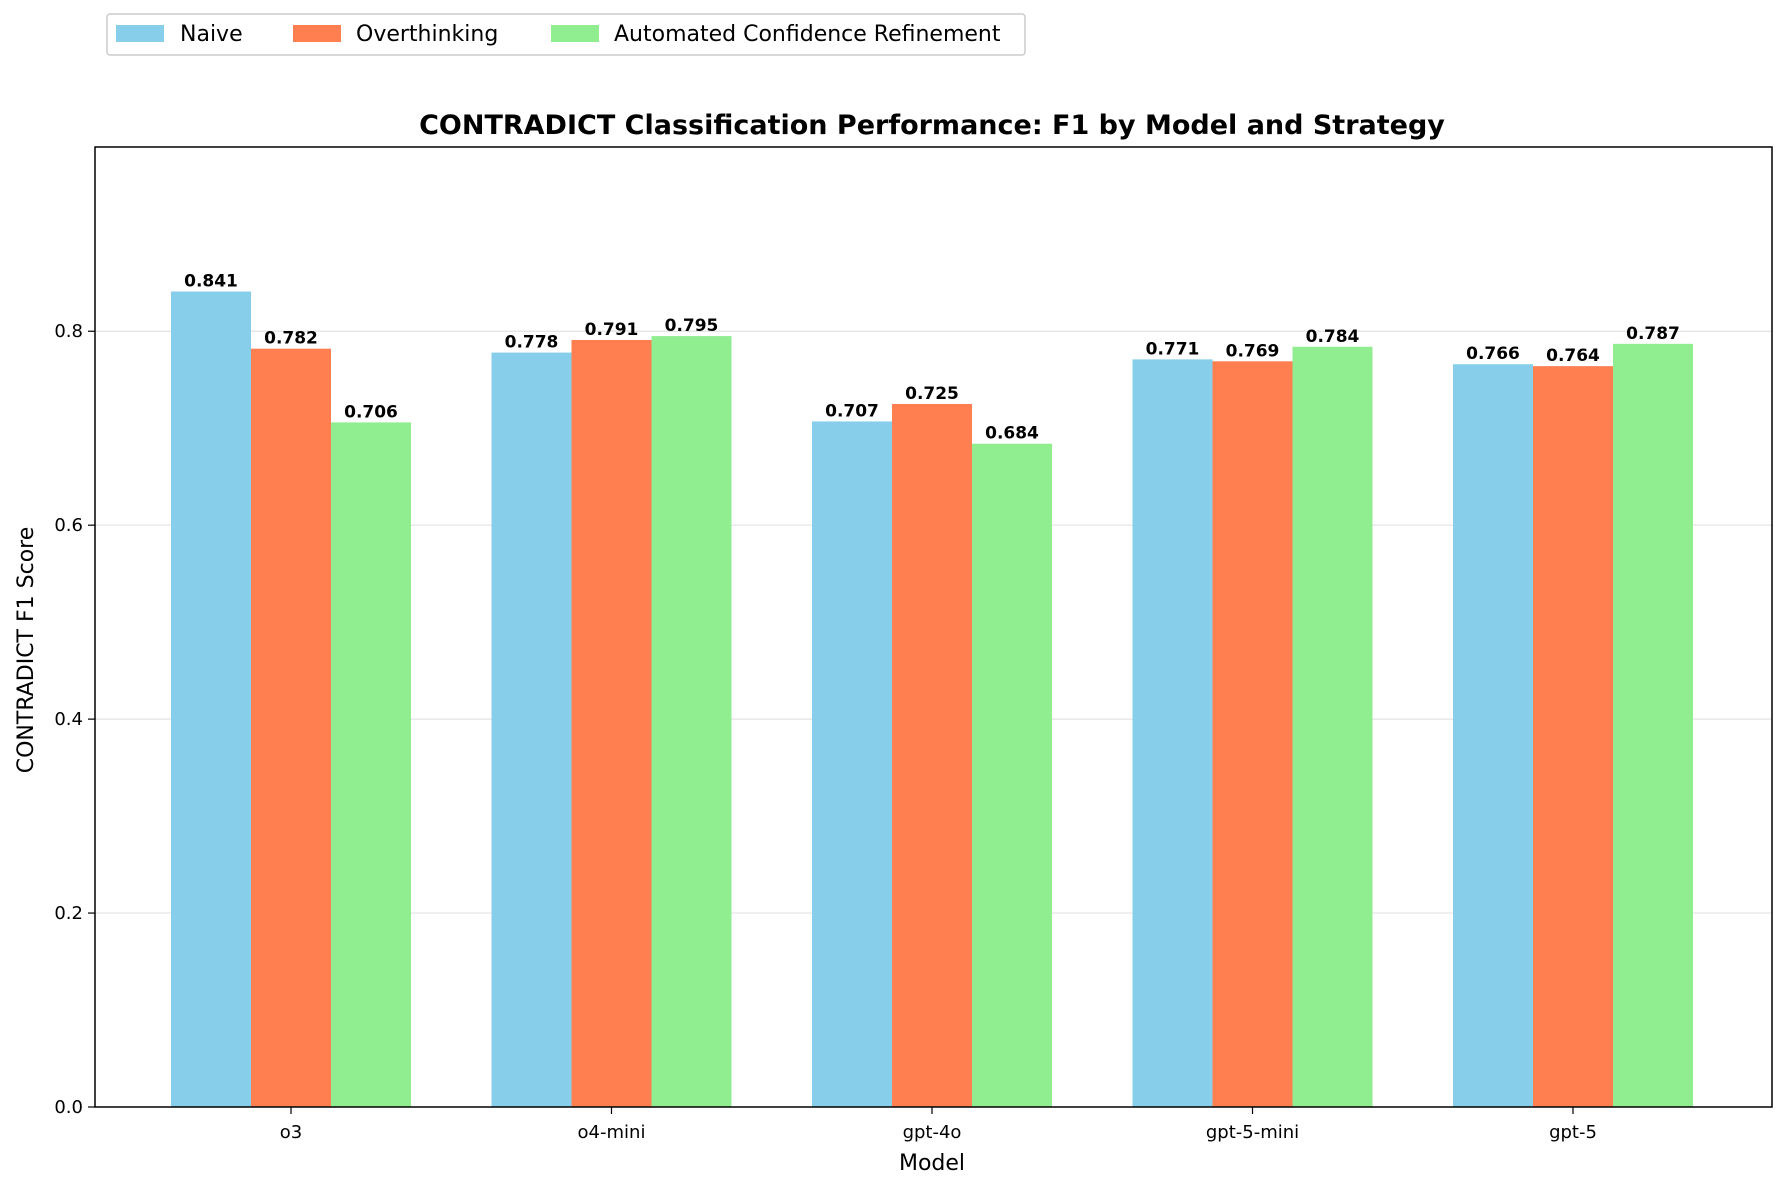  Describe the element at coordinates (68, 331) in the screenshot. I see `y-tick-label: 0.8` at that location.